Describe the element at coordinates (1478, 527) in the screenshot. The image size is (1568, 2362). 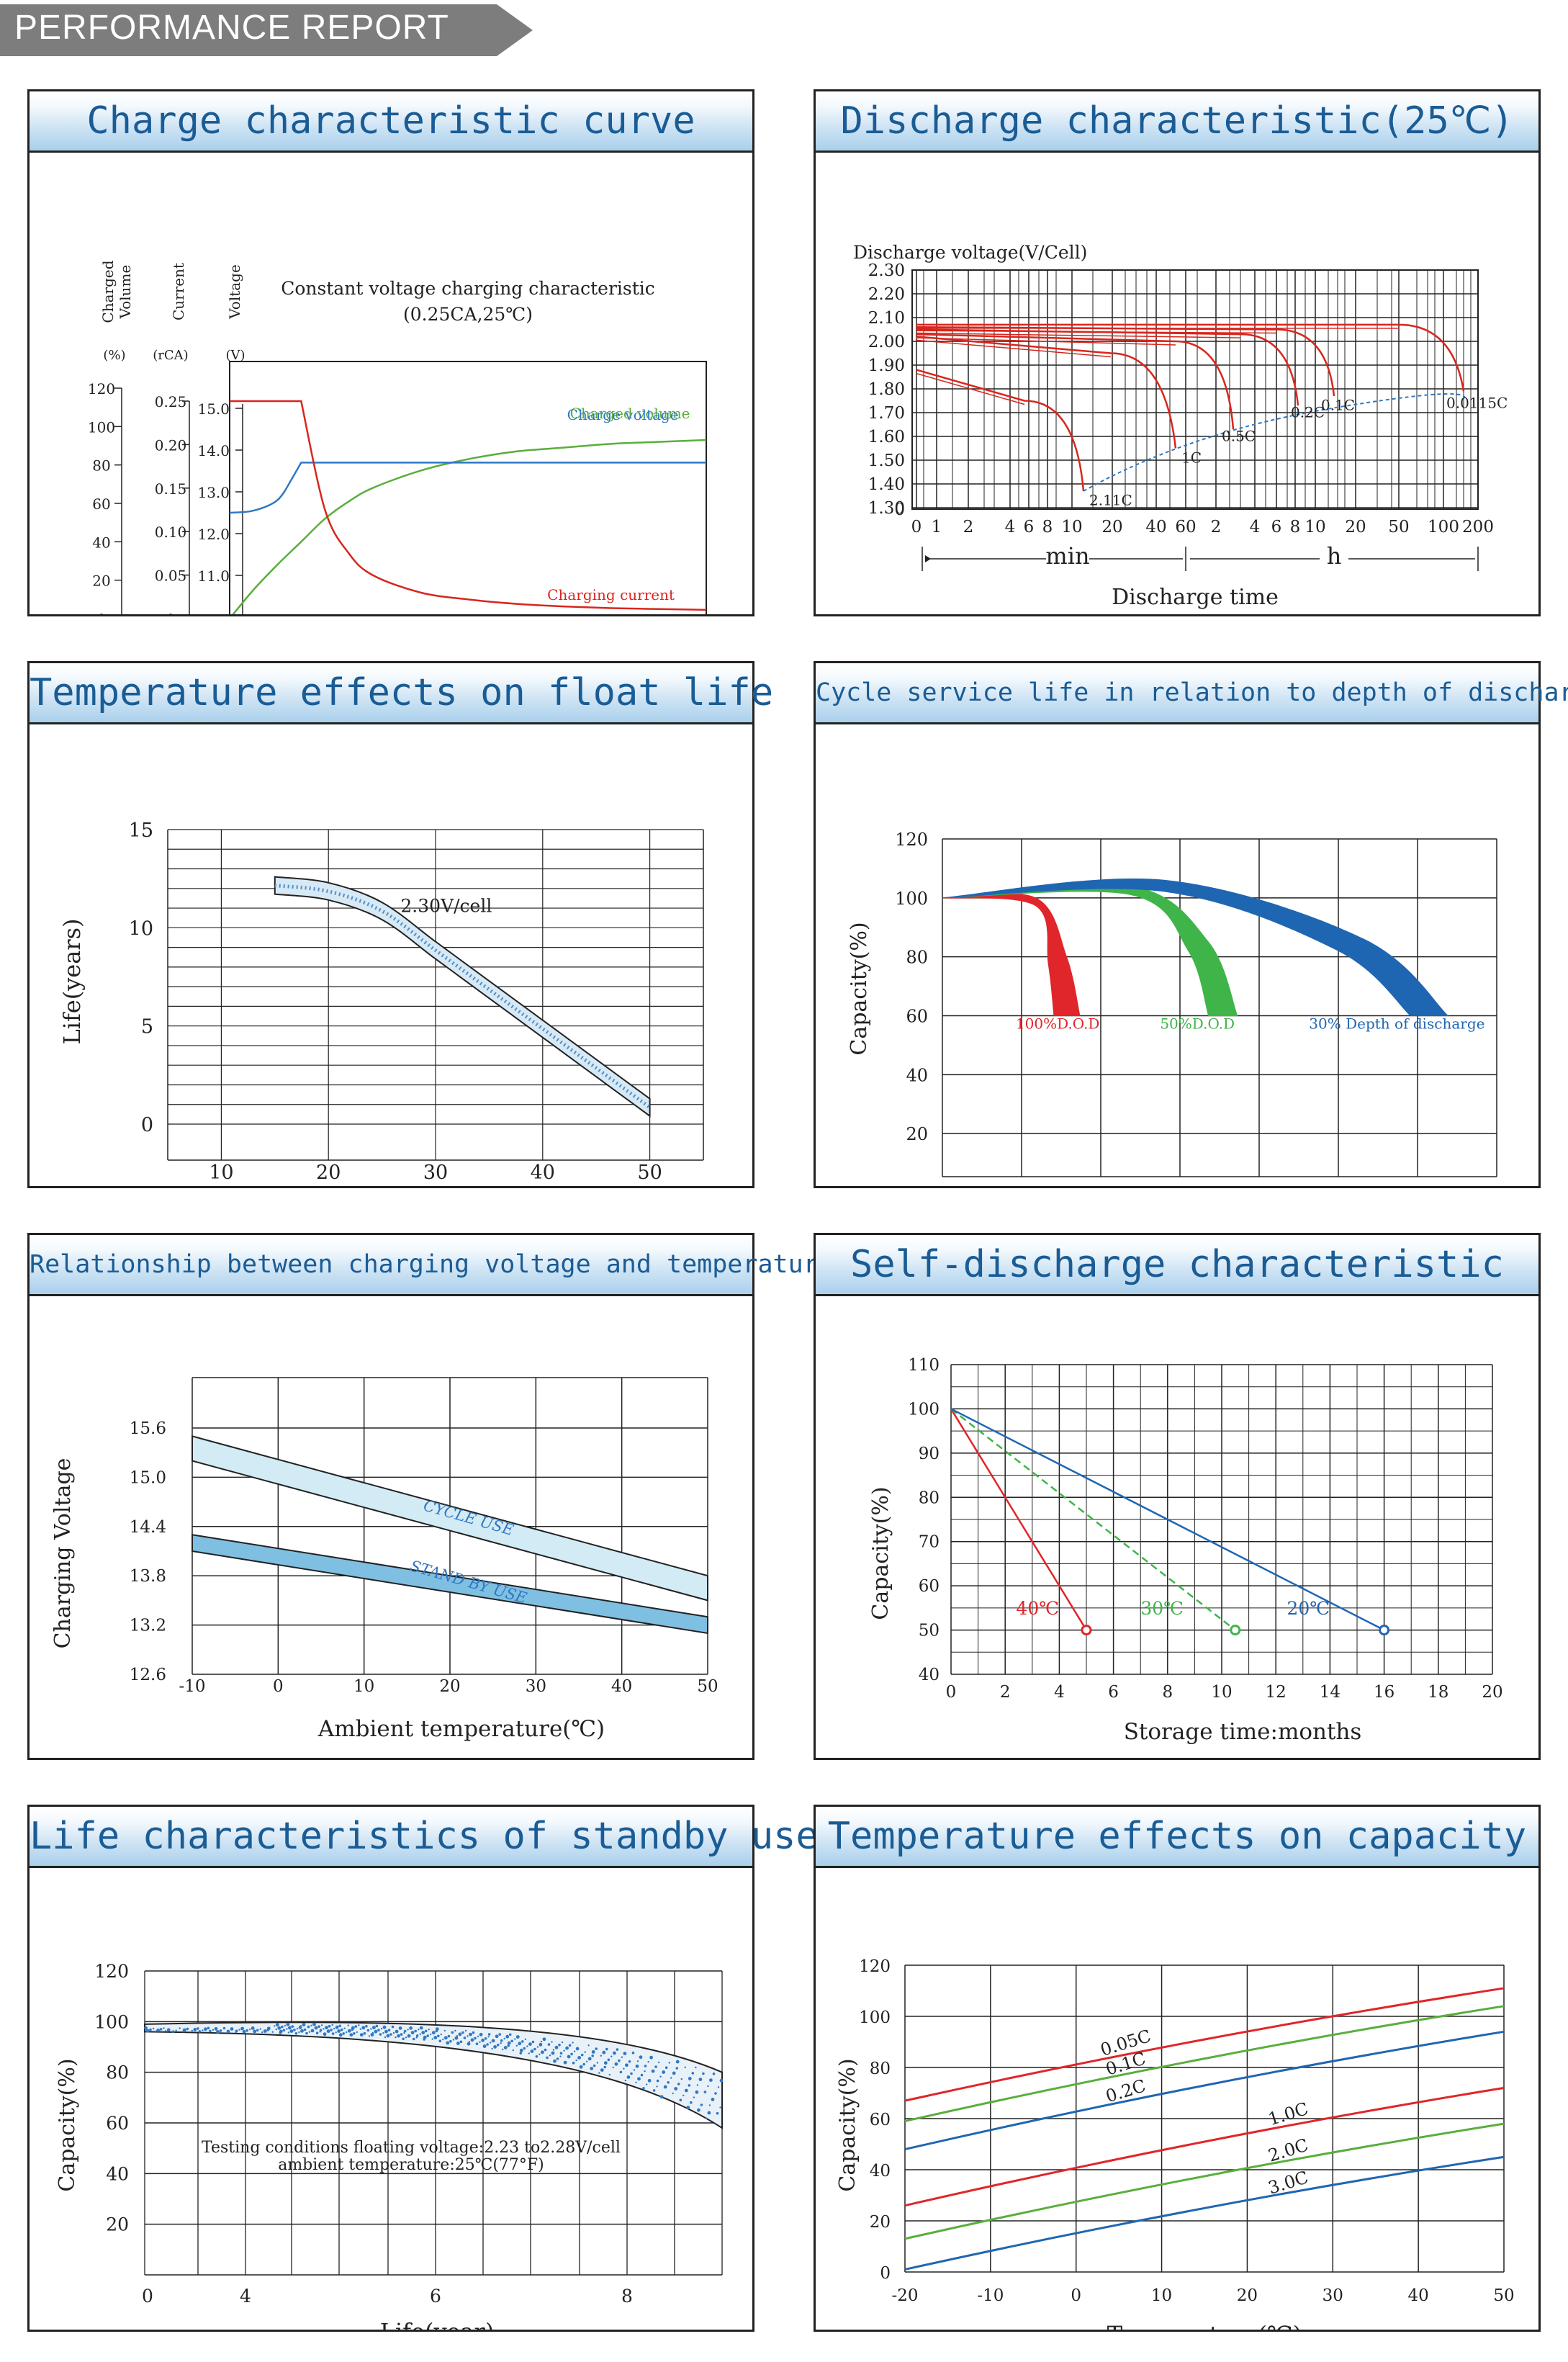
I see `x-tick-label: 200` at that location.